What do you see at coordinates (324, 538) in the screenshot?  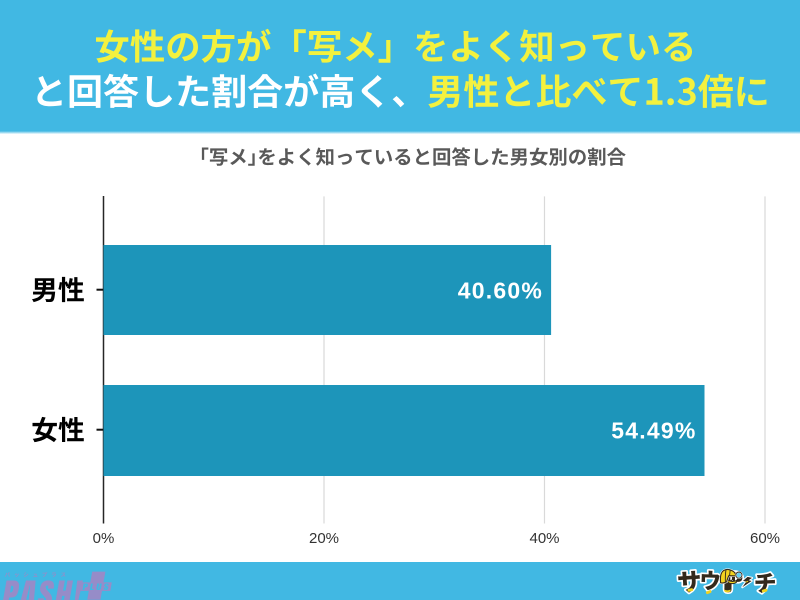 I see `svg-text: 20%` at bounding box center [324, 538].